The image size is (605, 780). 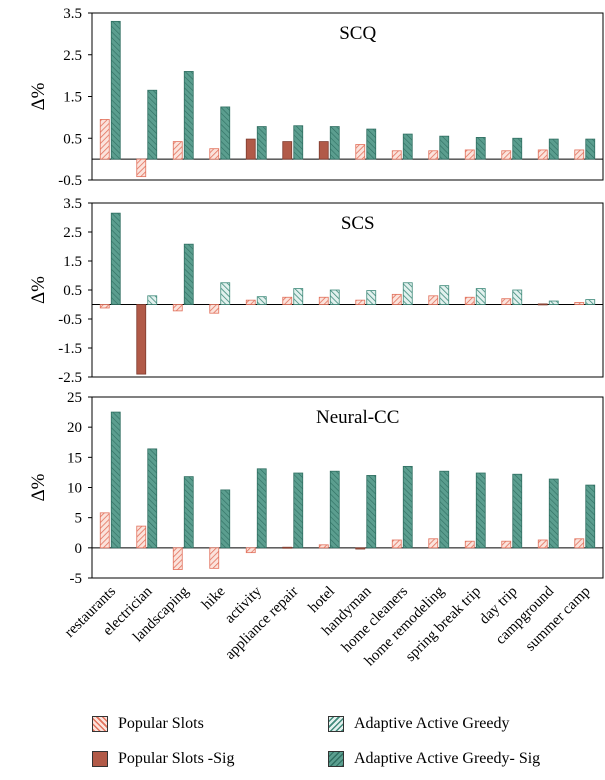 I want to click on y-tick-label: 1.5, so click(x=72, y=98).